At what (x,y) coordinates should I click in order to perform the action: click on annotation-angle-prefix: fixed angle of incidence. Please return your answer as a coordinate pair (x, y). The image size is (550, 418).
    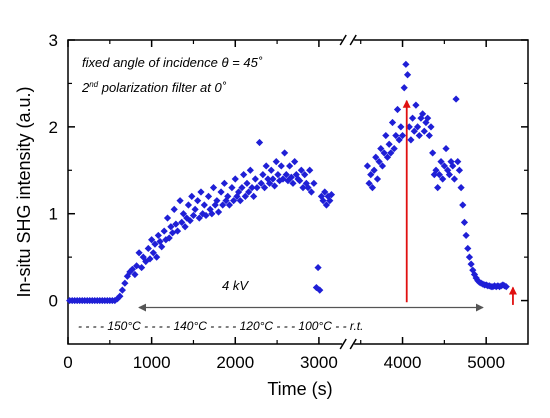
    Looking at the image, I should click on (151, 62).